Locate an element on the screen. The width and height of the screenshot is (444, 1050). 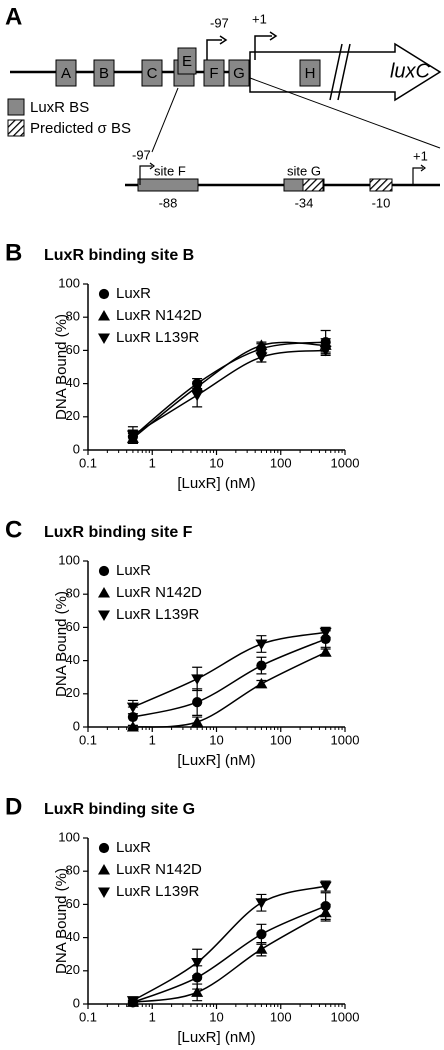
site-label: E is located at coordinates (187, 61).